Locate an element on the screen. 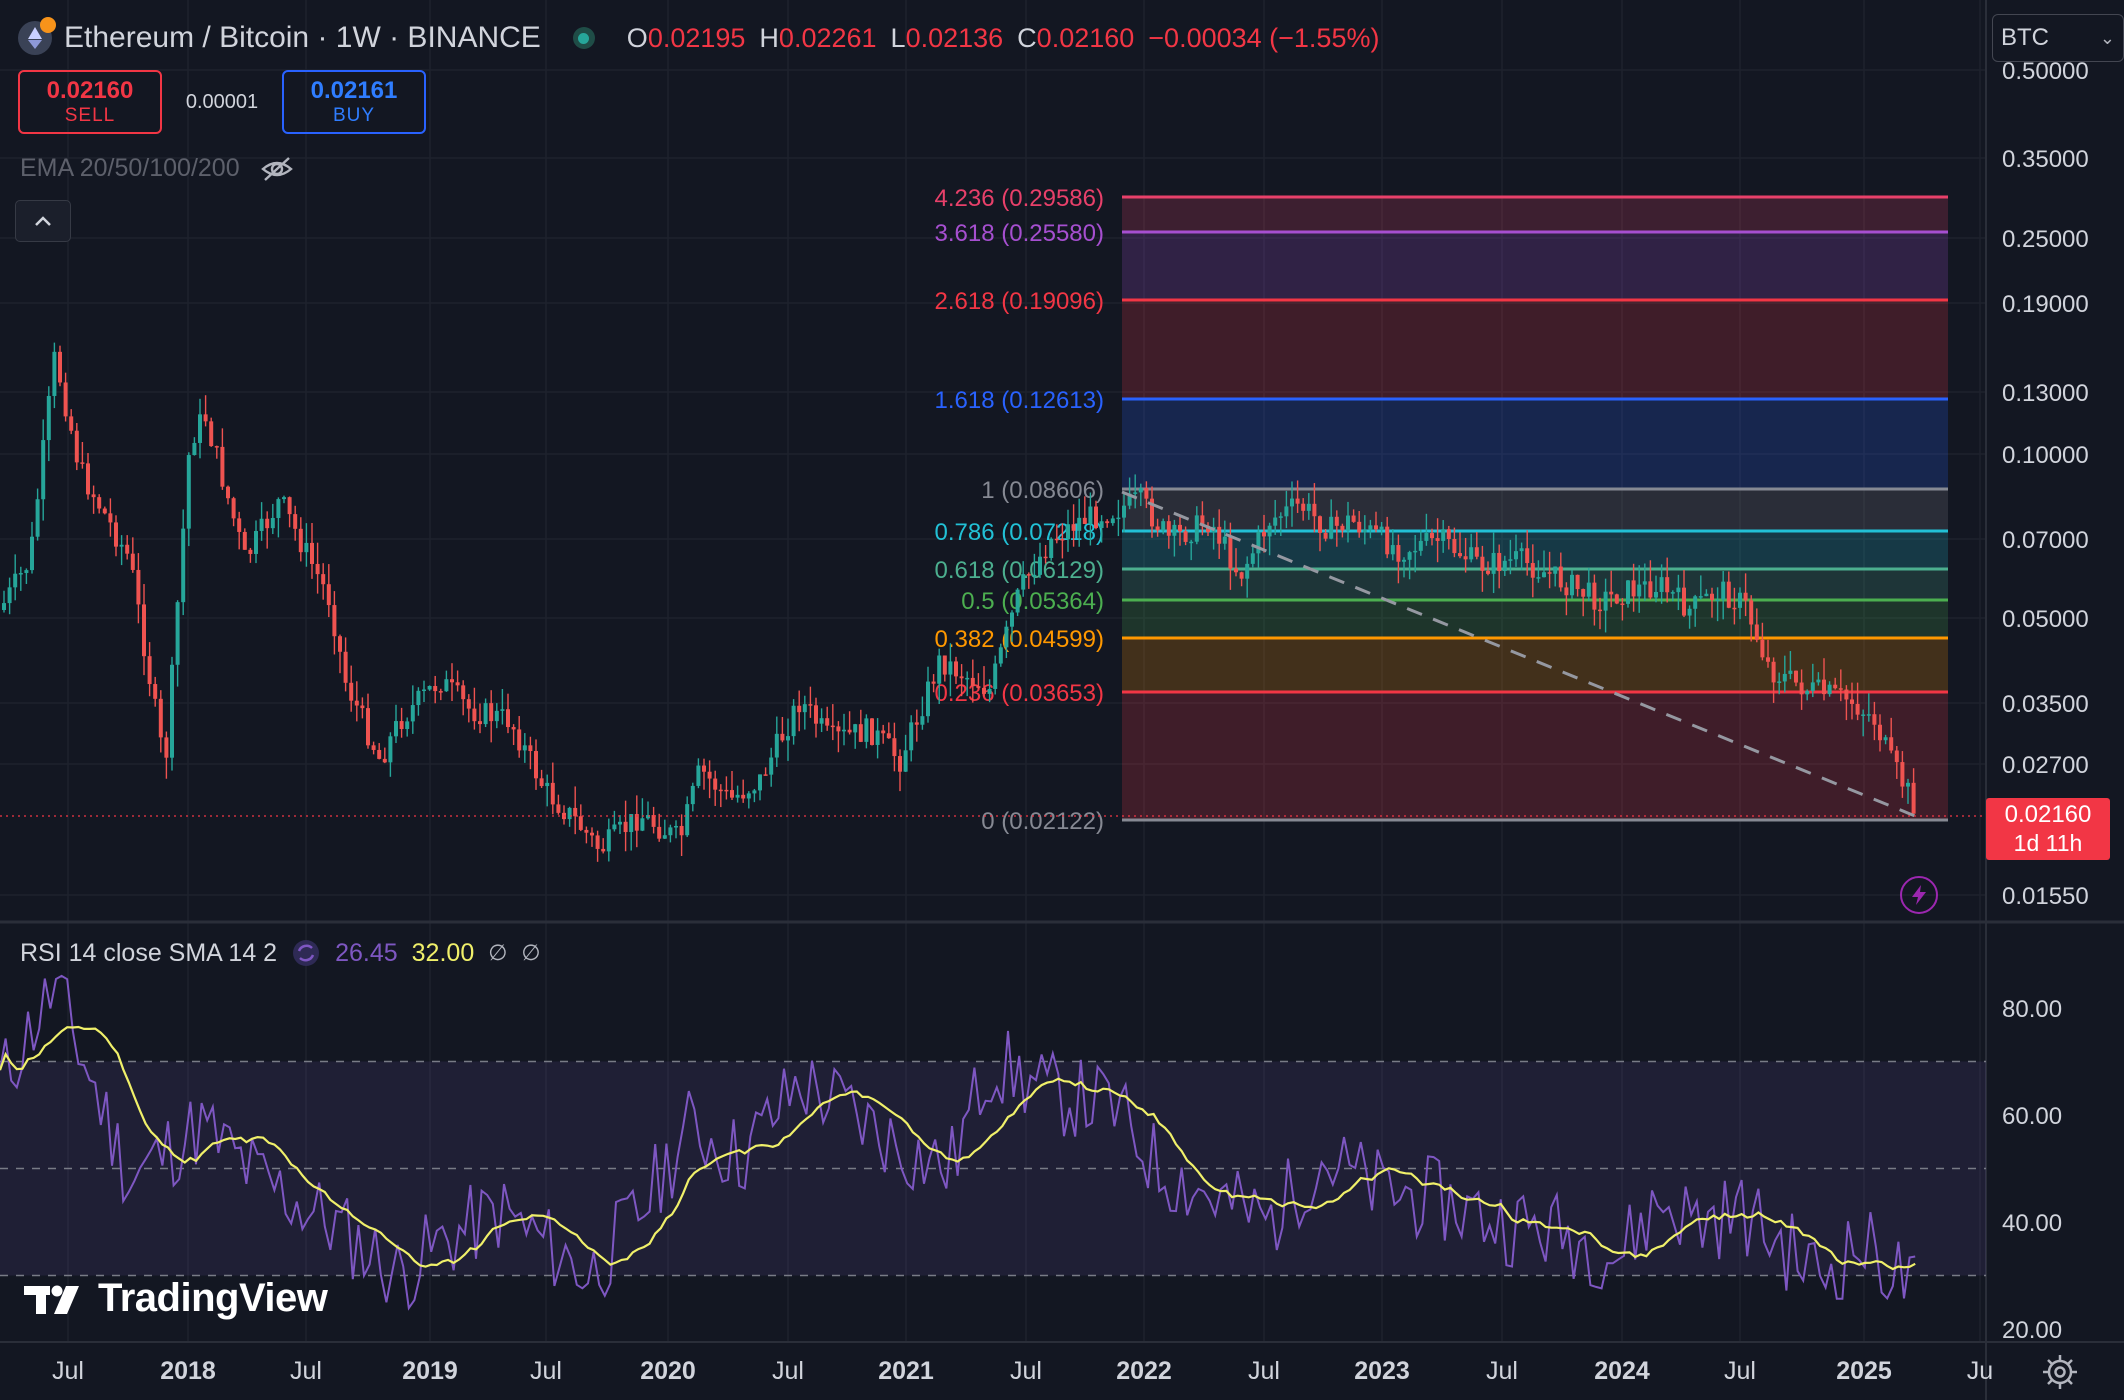  rsi-axis-label: 60.00 is located at coordinates (2032, 1116).